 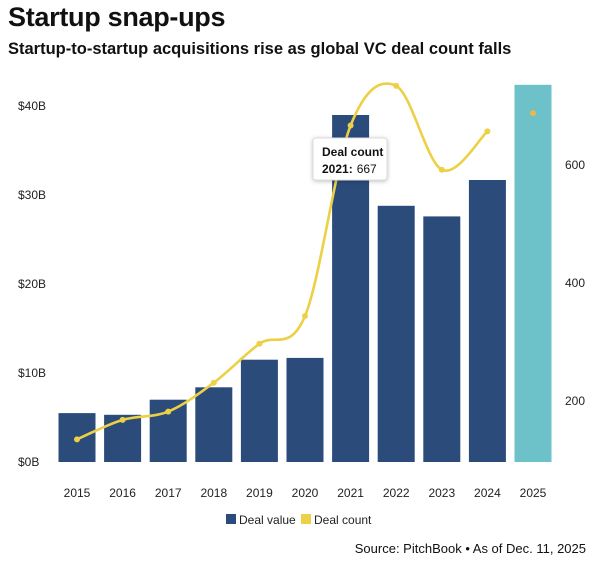 What do you see at coordinates (32, 195) in the screenshot?
I see `y-left-tick-30: $30B` at bounding box center [32, 195].